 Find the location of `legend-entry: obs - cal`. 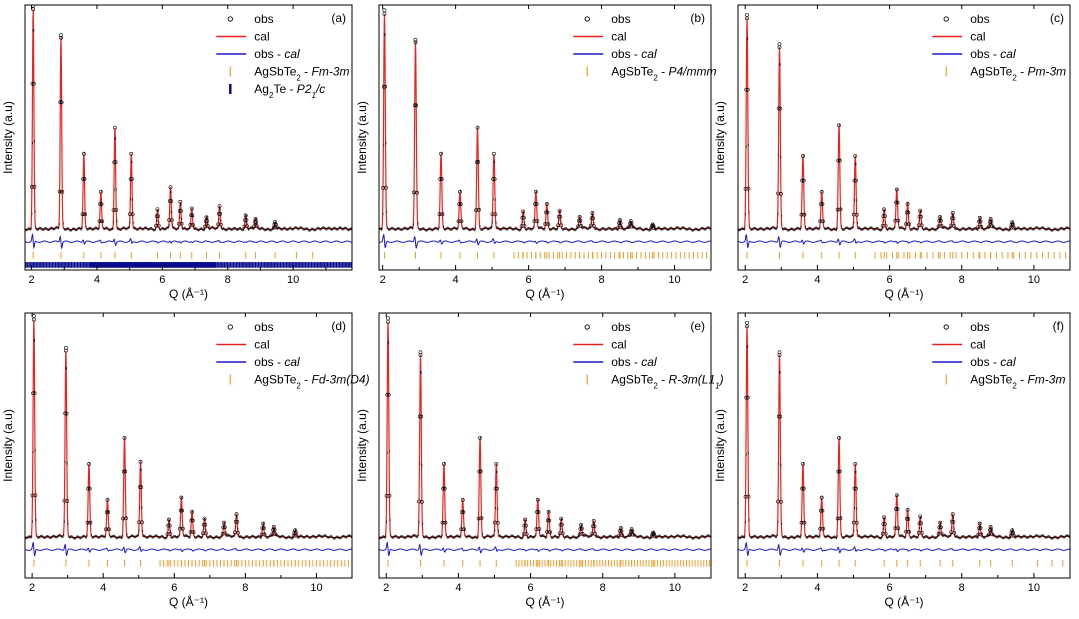

legend-entry: obs - cal is located at coordinates (974, 362).